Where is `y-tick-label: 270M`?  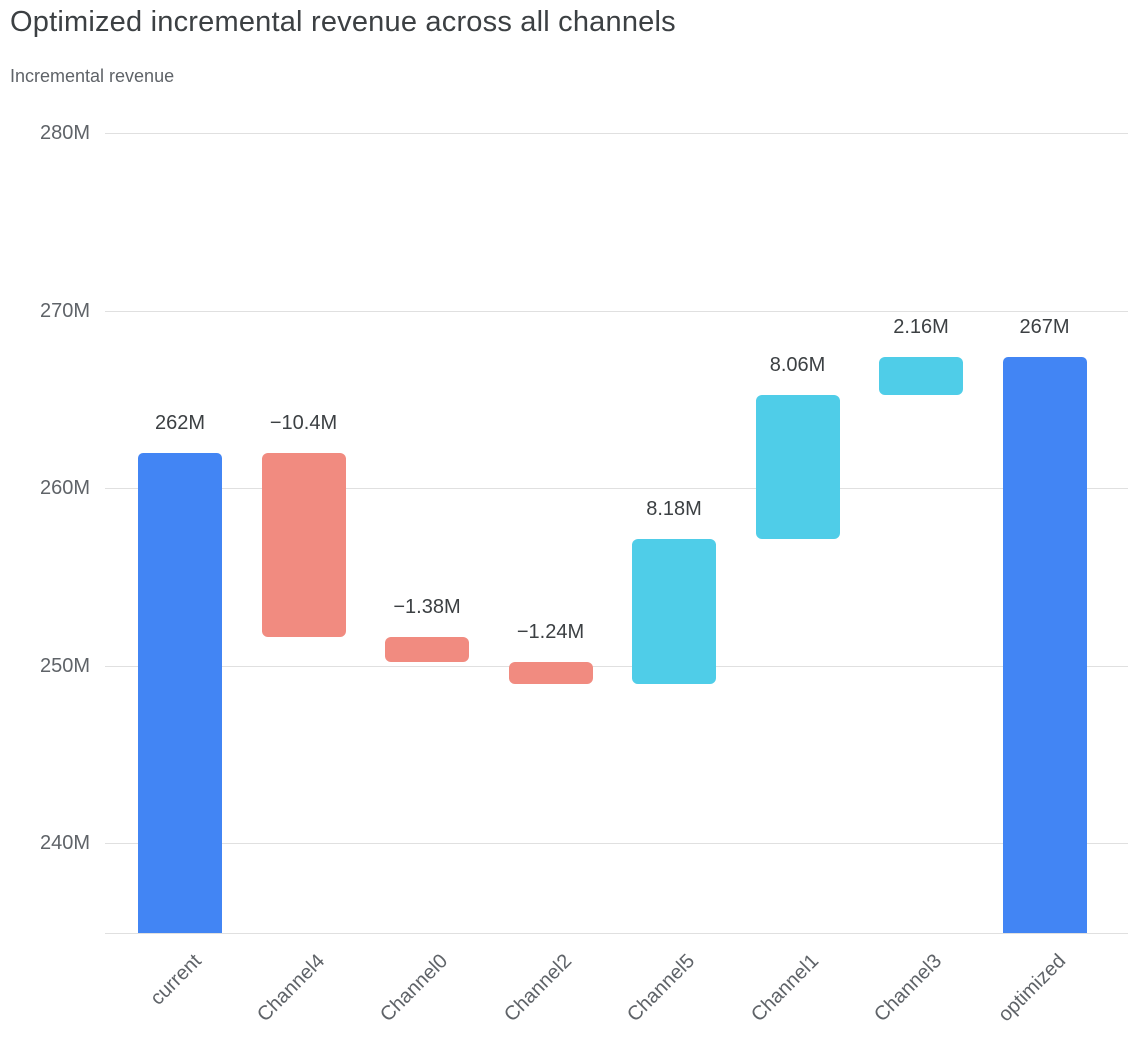 y-tick-label: 270M is located at coordinates (64, 310).